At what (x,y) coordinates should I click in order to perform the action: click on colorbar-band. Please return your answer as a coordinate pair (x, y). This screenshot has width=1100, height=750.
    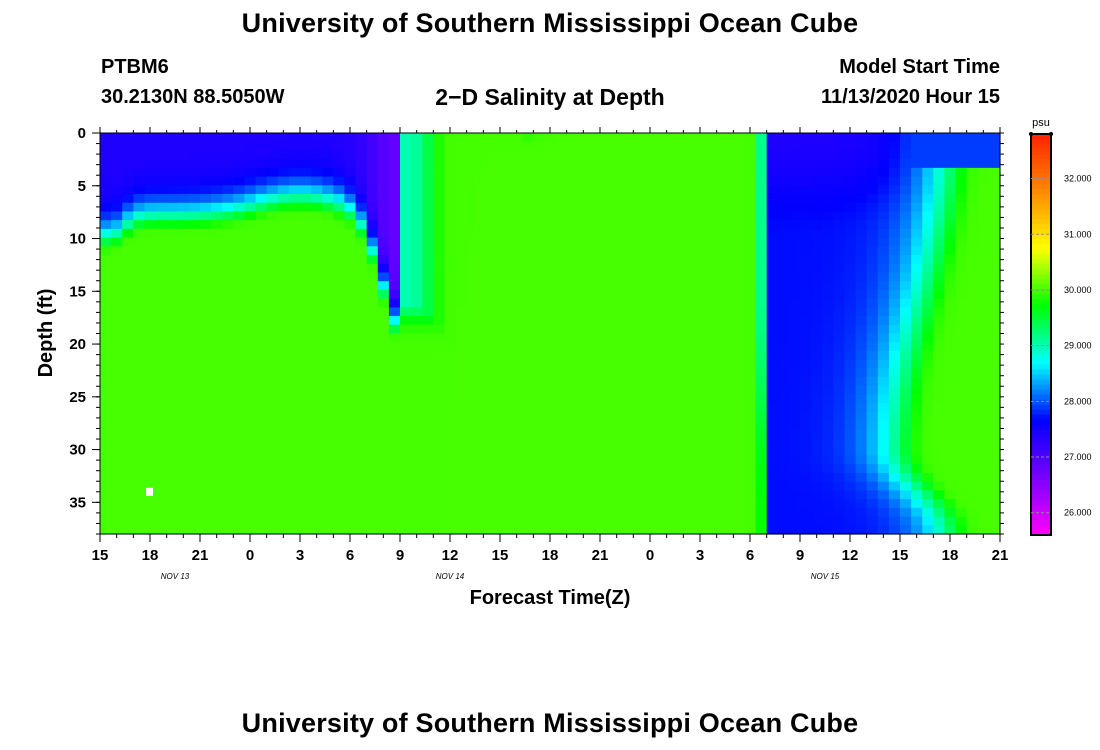
    Looking at the image, I should click on (1041, 482).